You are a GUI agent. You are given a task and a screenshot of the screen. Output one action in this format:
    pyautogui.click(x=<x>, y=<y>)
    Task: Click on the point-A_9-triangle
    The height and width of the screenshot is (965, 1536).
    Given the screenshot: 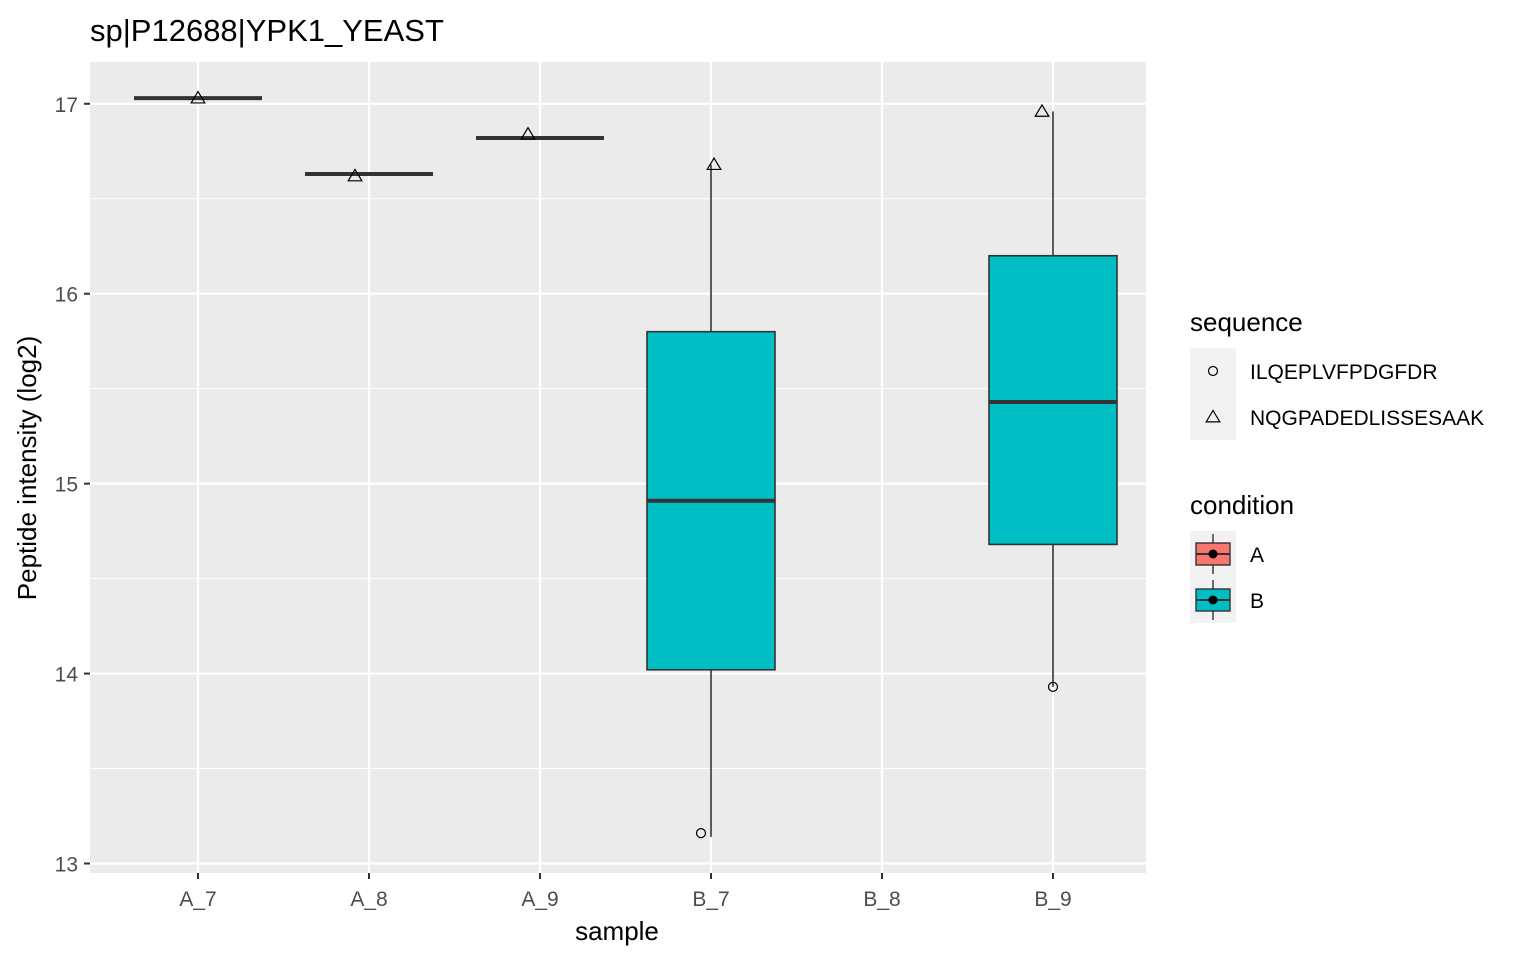 What is the action you would take?
    pyautogui.click(x=528, y=133)
    